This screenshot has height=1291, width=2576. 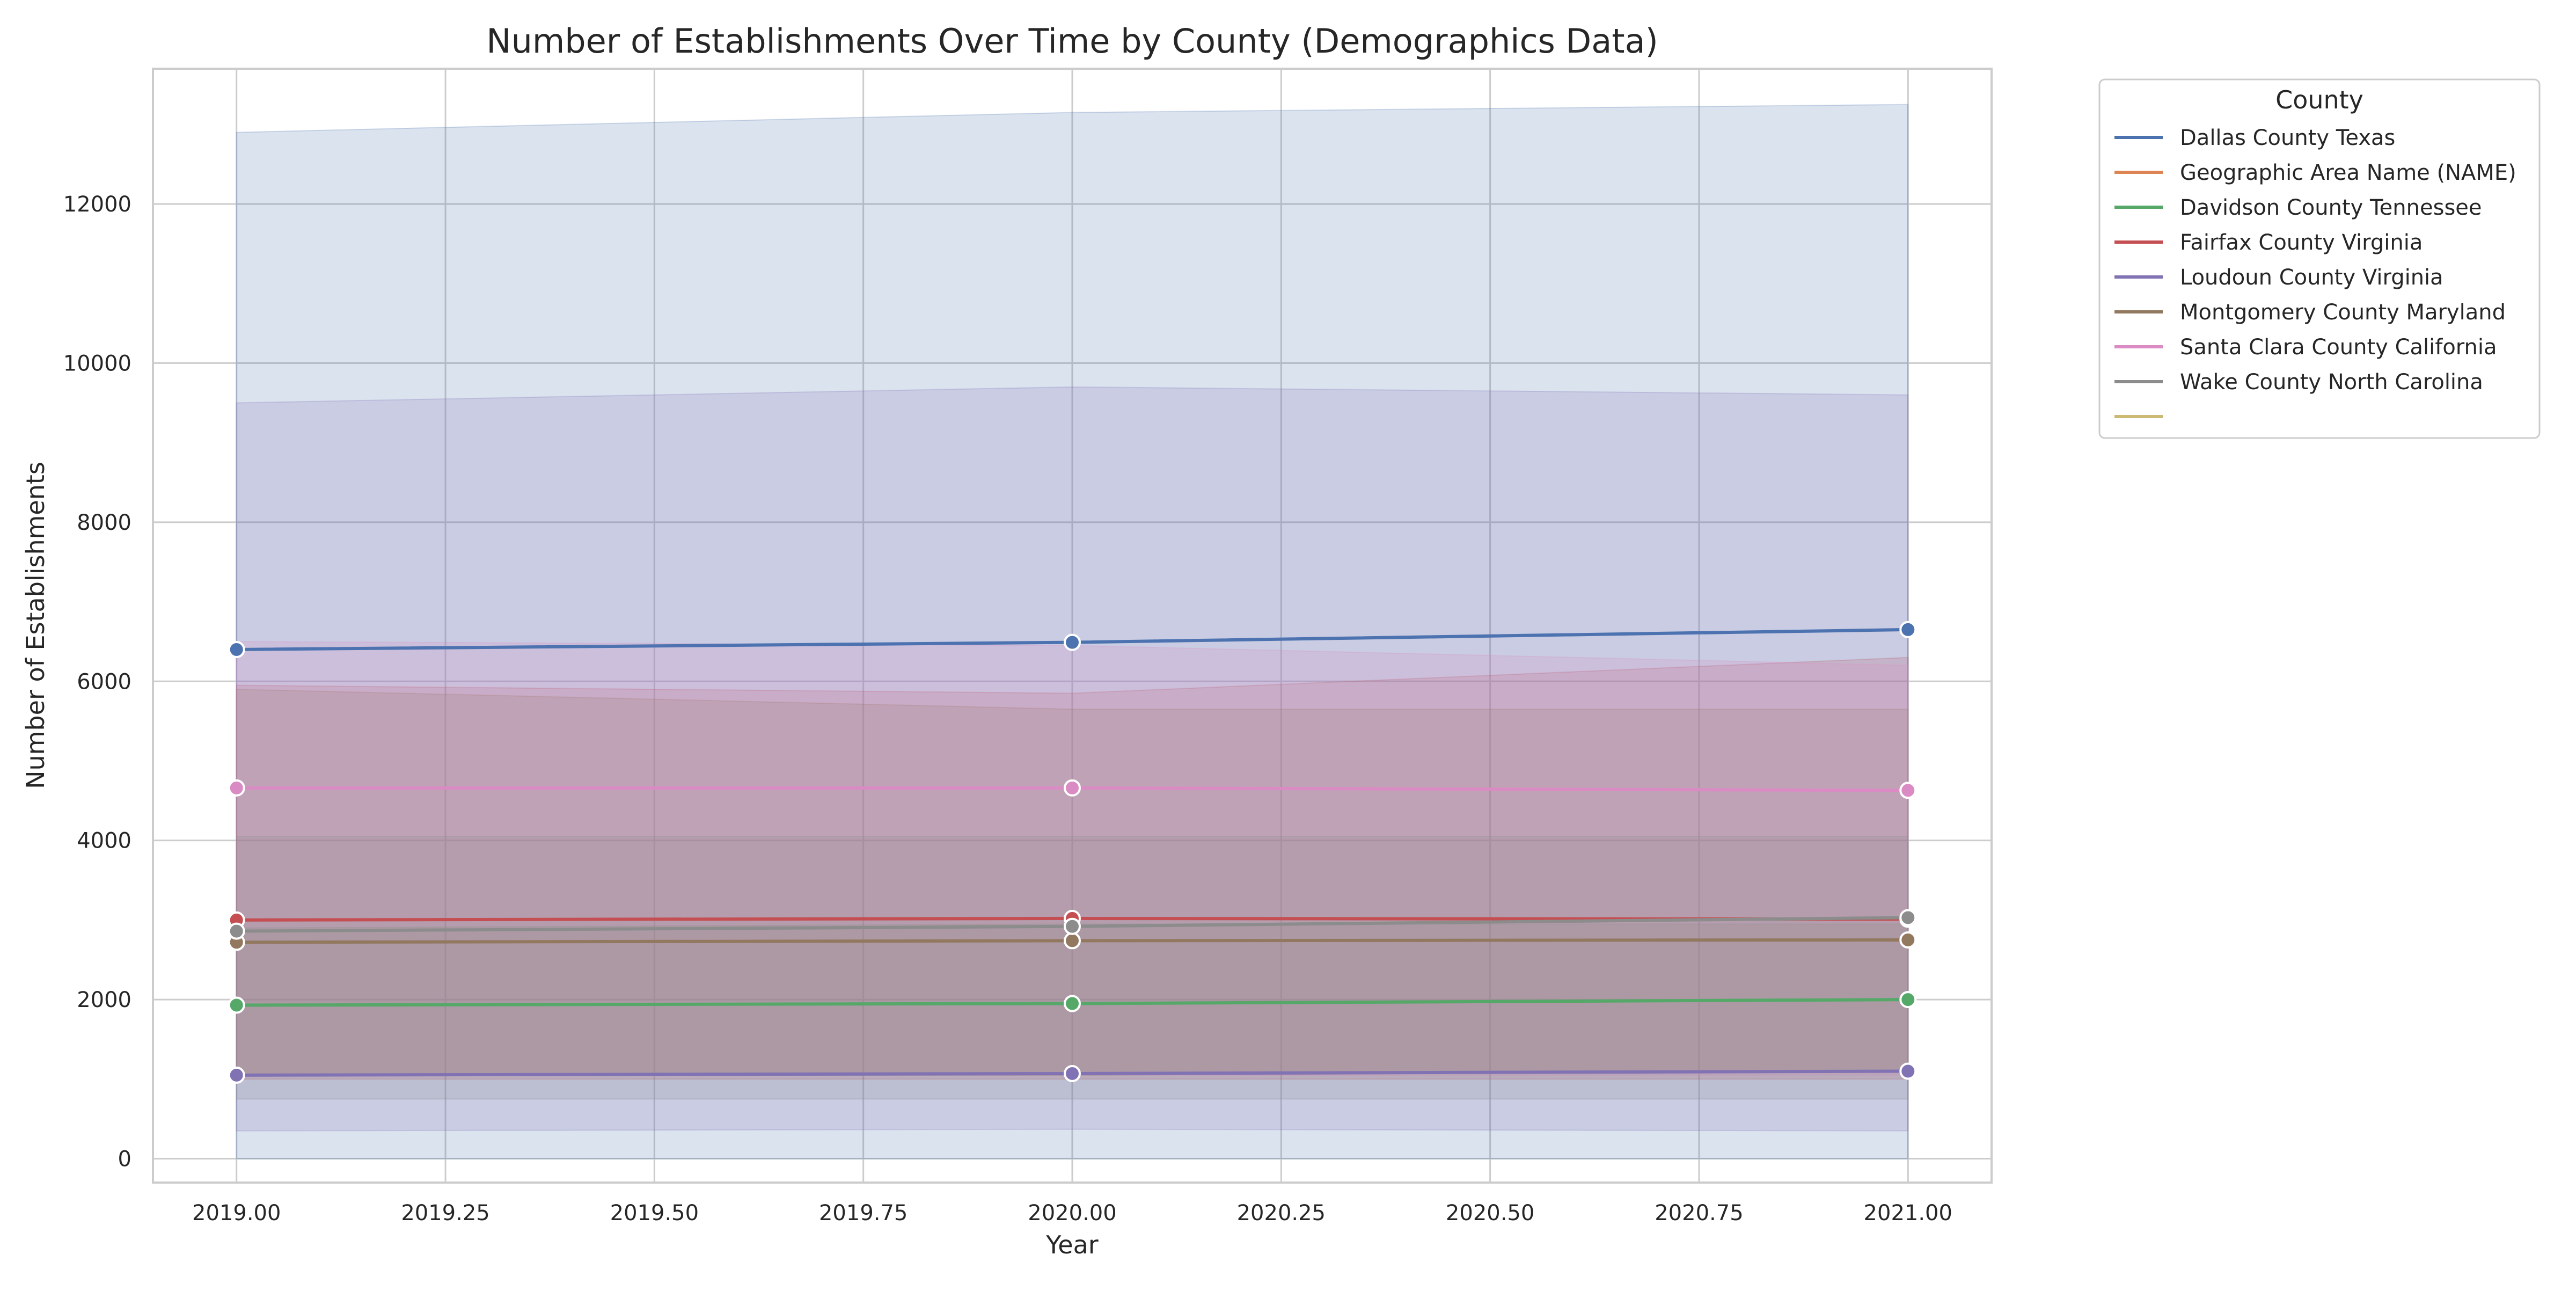 What do you see at coordinates (236, 1213) in the screenshot?
I see `x-tick-label: 2019.00` at bounding box center [236, 1213].